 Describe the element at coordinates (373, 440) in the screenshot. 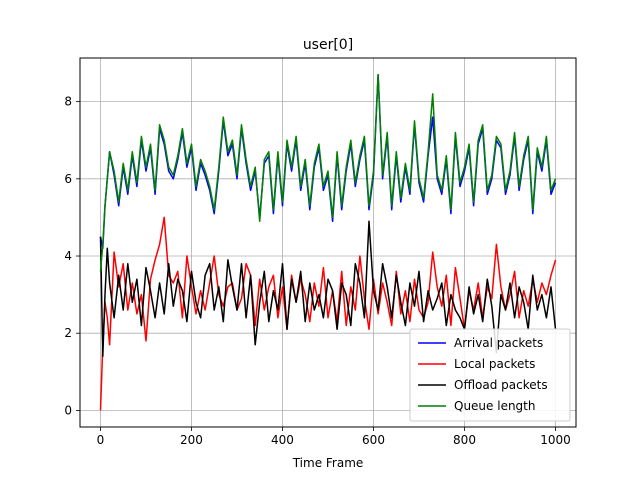

I see `x-tick-label: 600` at that location.